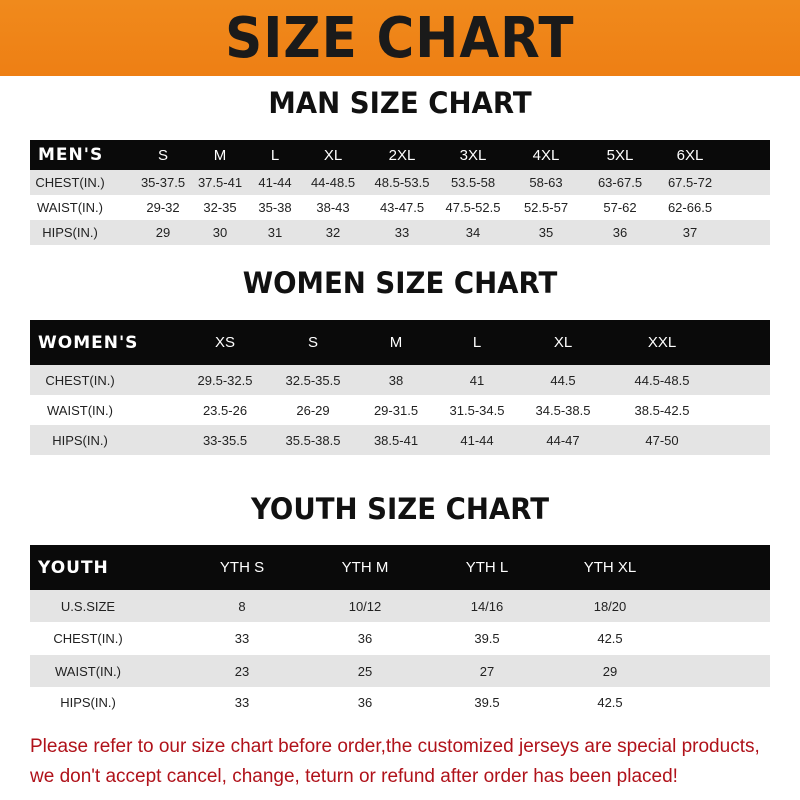 The width and height of the screenshot is (800, 800). I want to click on size-header: YTH S, so click(242, 567).